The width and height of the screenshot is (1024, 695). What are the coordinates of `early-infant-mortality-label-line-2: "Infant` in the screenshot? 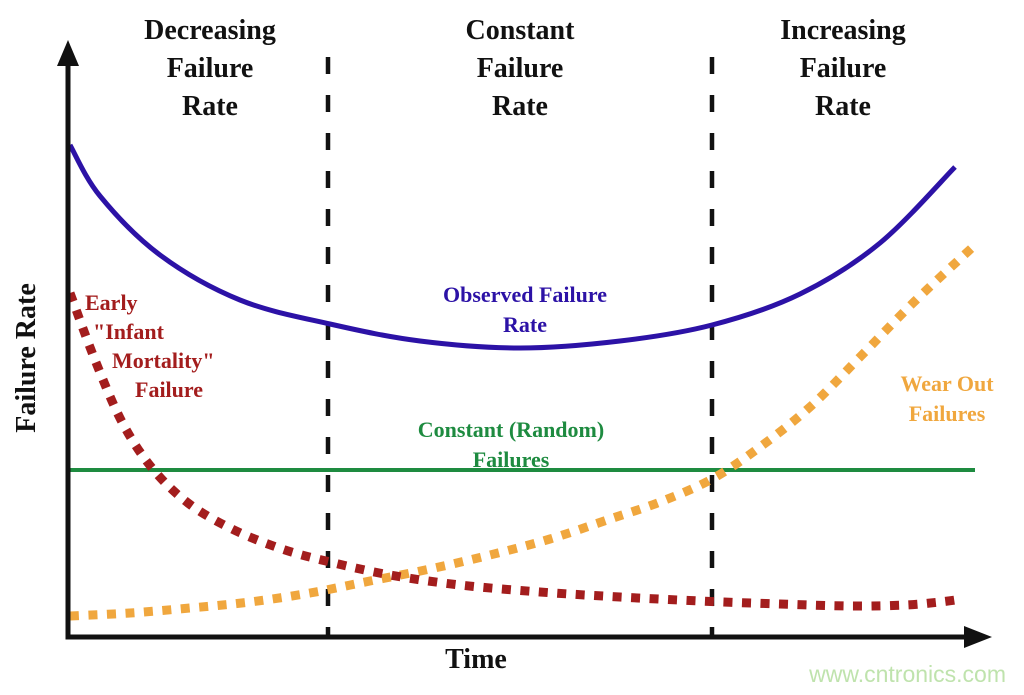 It's located at (128, 331).